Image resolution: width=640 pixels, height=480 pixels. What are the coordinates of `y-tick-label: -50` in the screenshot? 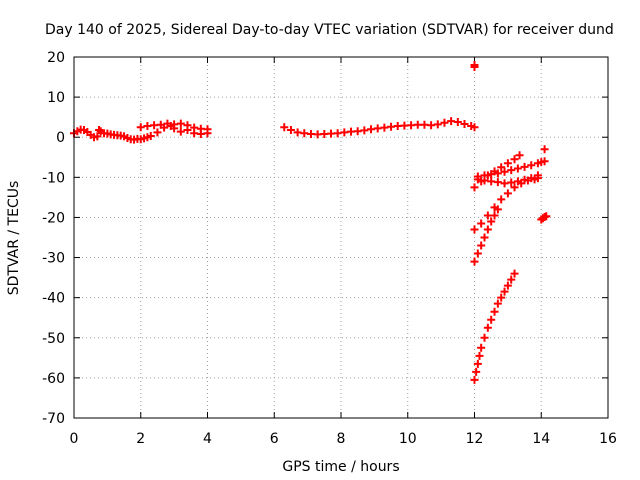 It's located at (53, 339).